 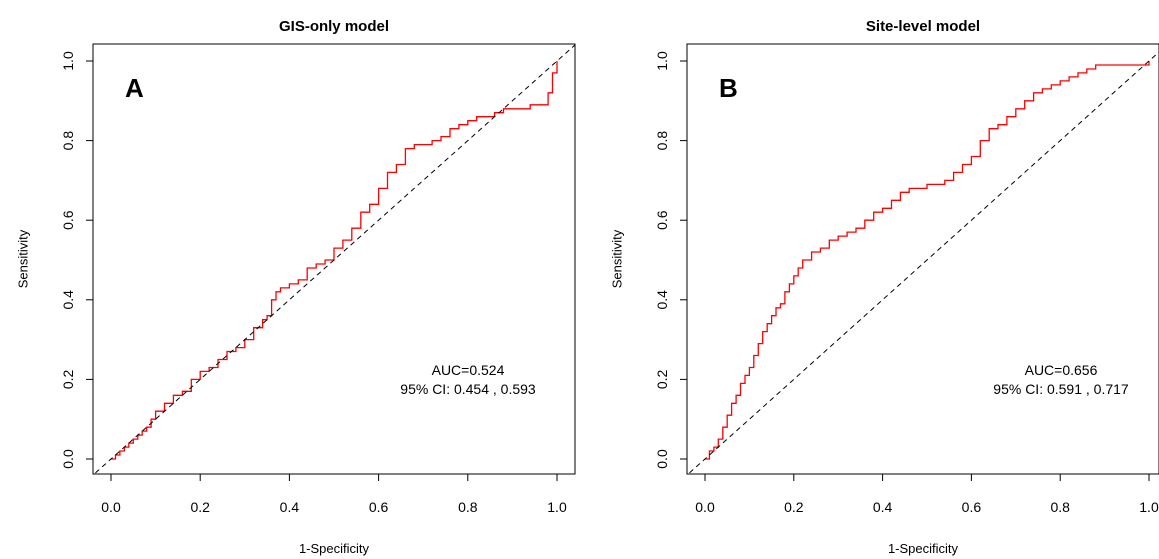 What do you see at coordinates (334, 26) in the screenshot?
I see `chart-title: GIS-only model` at bounding box center [334, 26].